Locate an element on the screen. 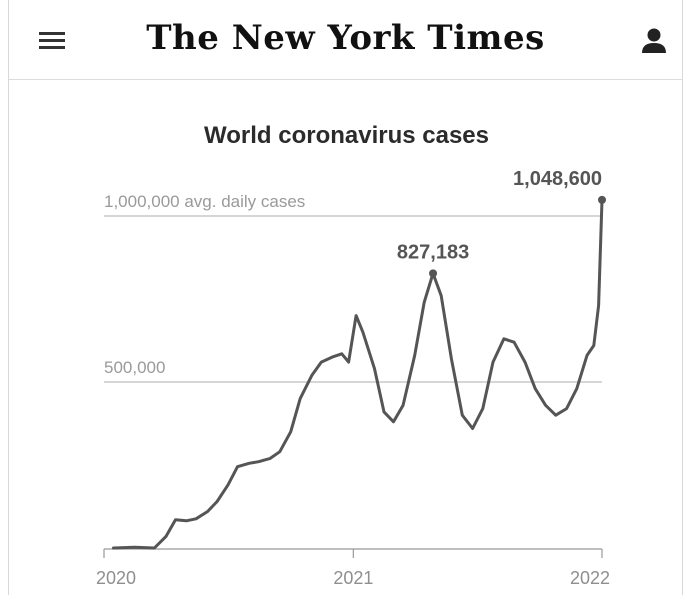 This screenshot has width=691, height=595. annotation-label-0: 827,183 is located at coordinates (433, 252).